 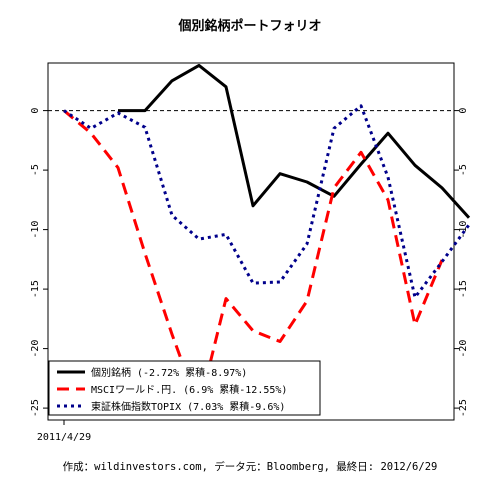 What do you see at coordinates (35, 349) in the screenshot?
I see `y-tick-label-left: -20` at bounding box center [35, 349].